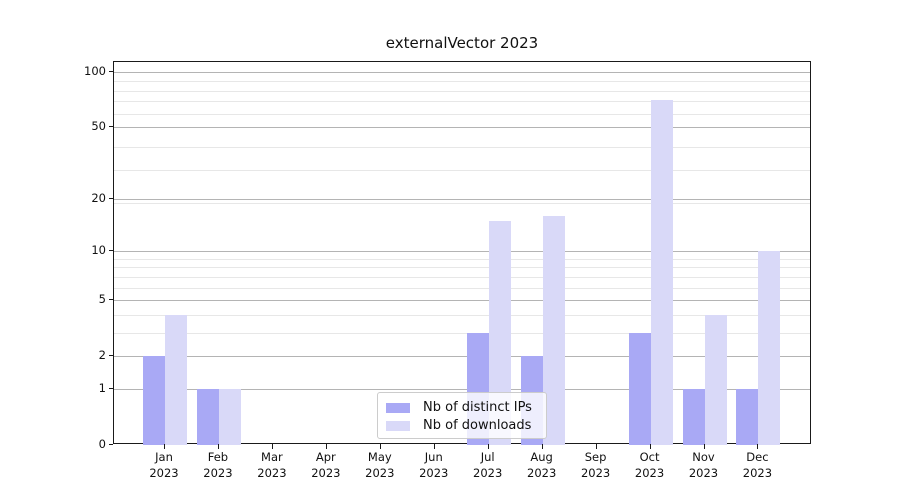  What do you see at coordinates (398, 407) in the screenshot?
I see `legend-swatch-distinct-ips` at bounding box center [398, 407].